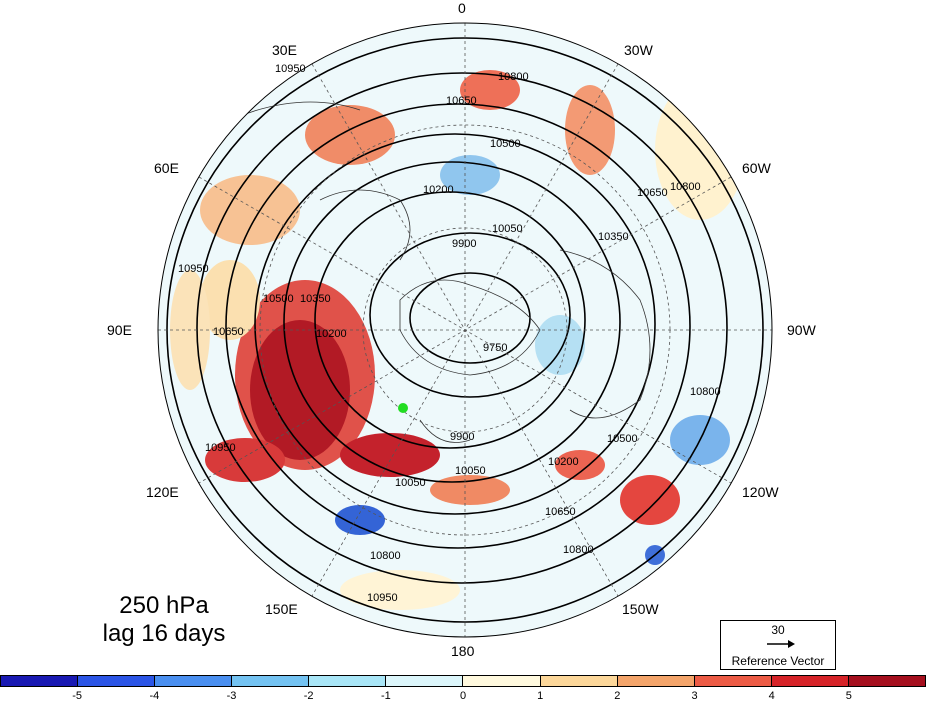 This screenshot has width=928, height=702. I want to click on colorbar-tick-label: -3, so click(231, 696).